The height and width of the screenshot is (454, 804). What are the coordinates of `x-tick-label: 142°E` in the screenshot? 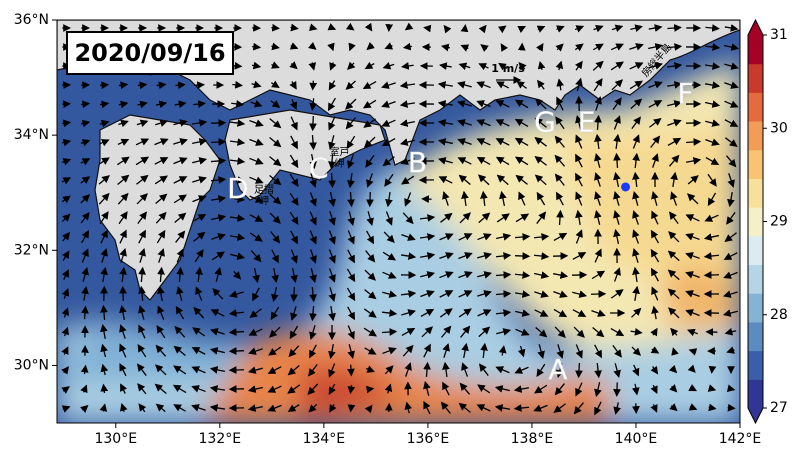 It's located at (740, 439).